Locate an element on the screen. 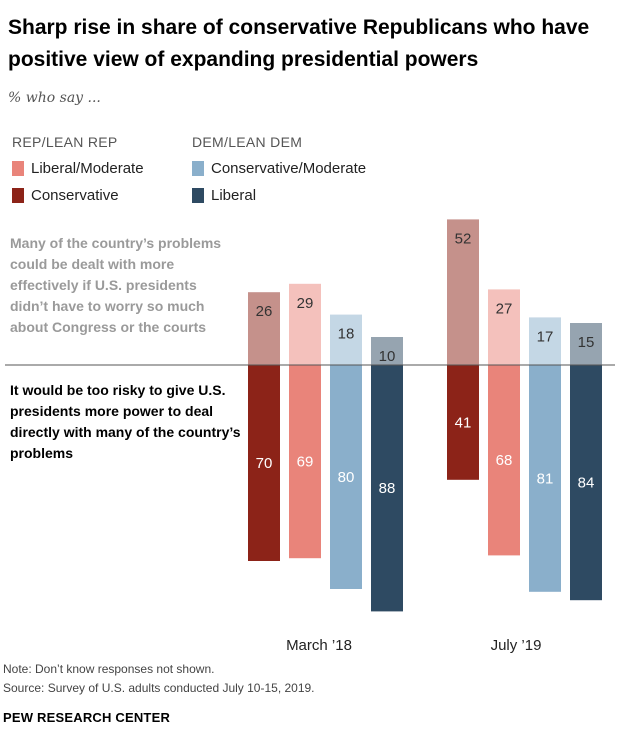  bar-value-label: 88 is located at coordinates (387, 488).